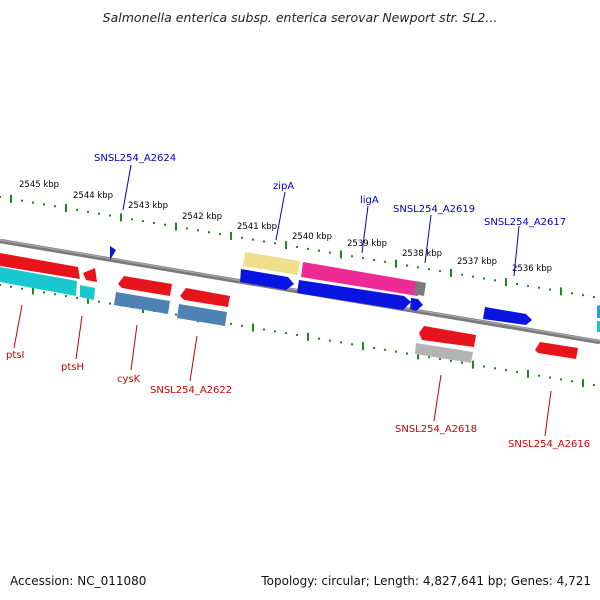  Describe the element at coordinates (360, 279) in the screenshot. I see `gene-ligA` at that location.